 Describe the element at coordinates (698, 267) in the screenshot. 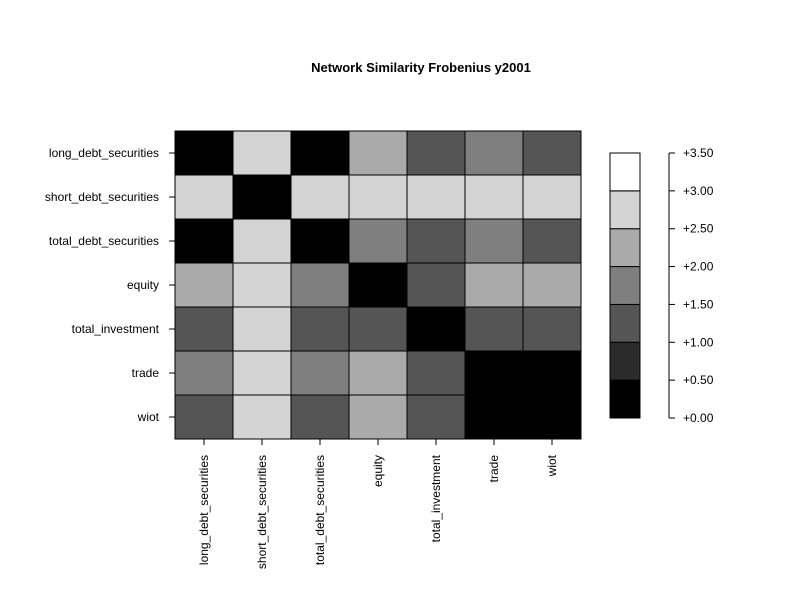

I see `legend-tick-label: +2.00` at that location.